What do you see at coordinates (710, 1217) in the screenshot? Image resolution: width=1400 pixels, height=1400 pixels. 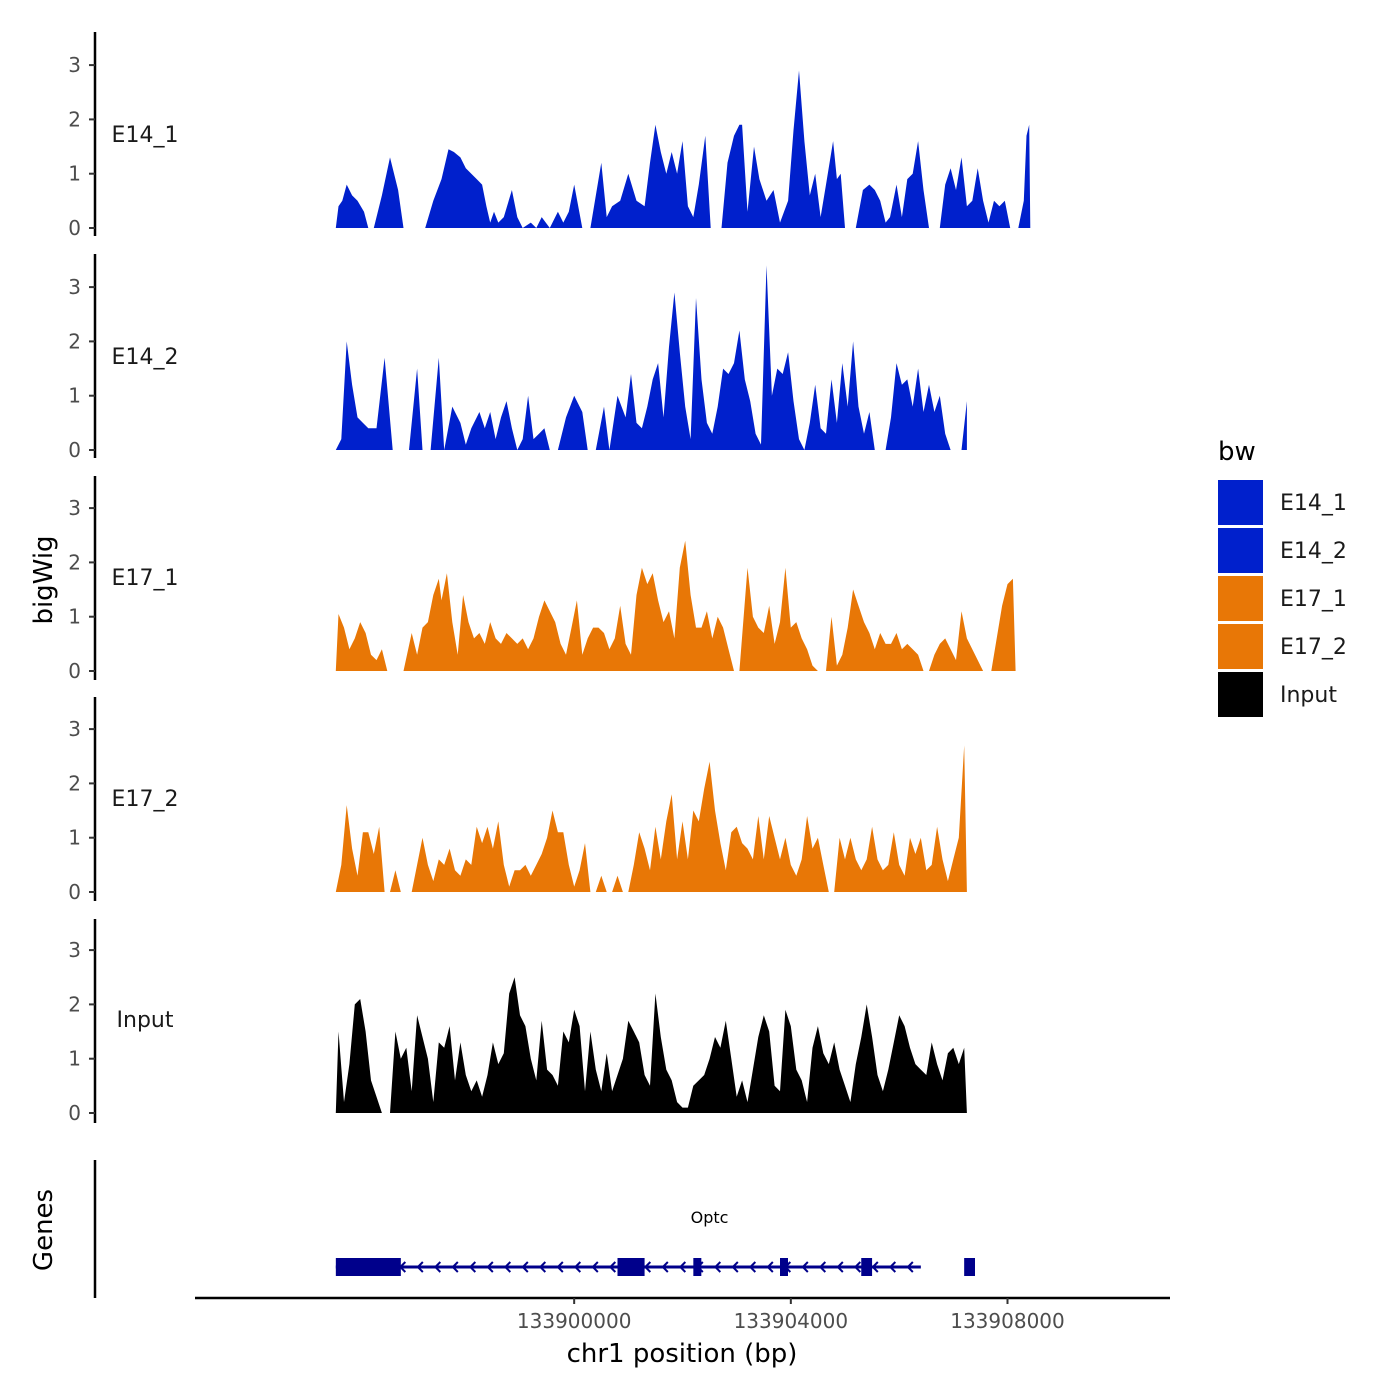 I see `gene-name-label: Optc` at bounding box center [710, 1217].